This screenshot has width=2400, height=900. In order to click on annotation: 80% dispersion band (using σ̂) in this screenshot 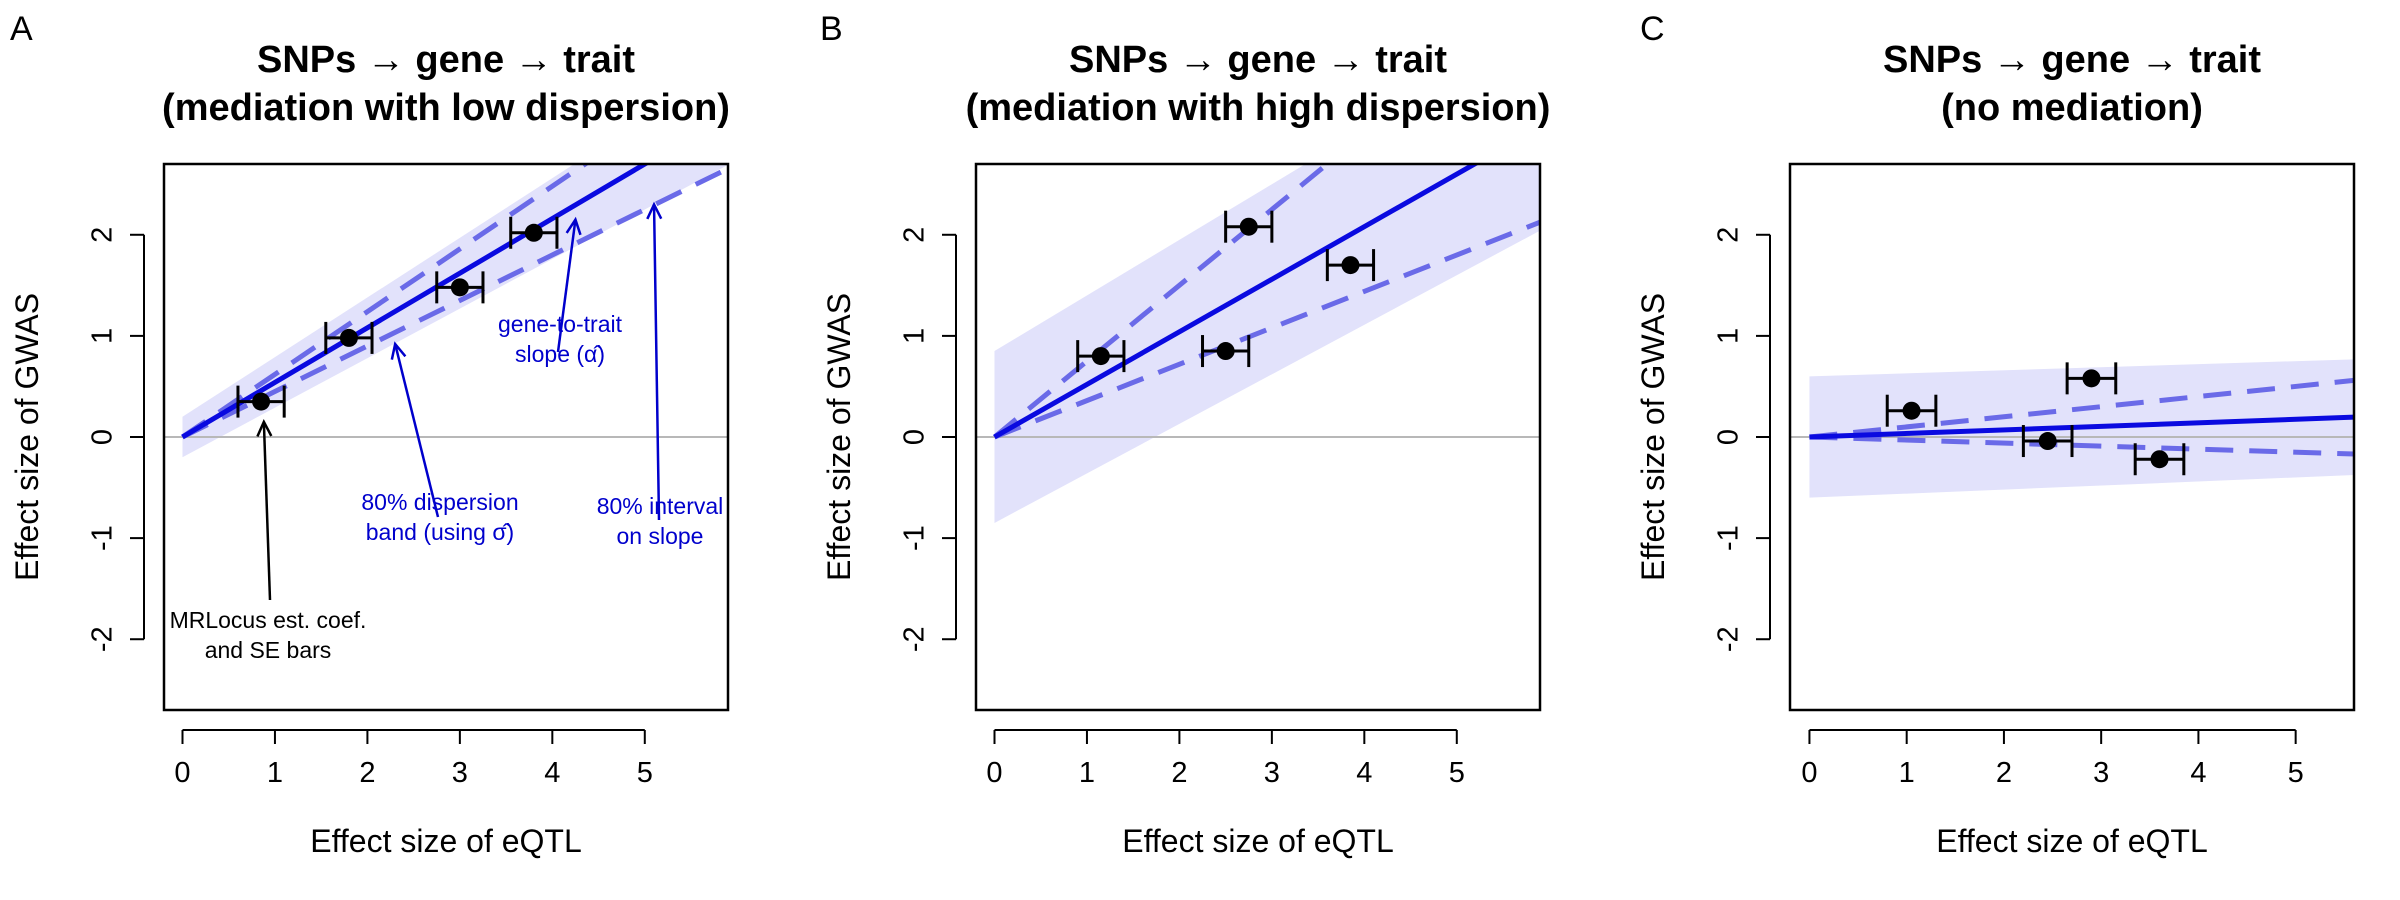, I will do `click(440, 443)`.